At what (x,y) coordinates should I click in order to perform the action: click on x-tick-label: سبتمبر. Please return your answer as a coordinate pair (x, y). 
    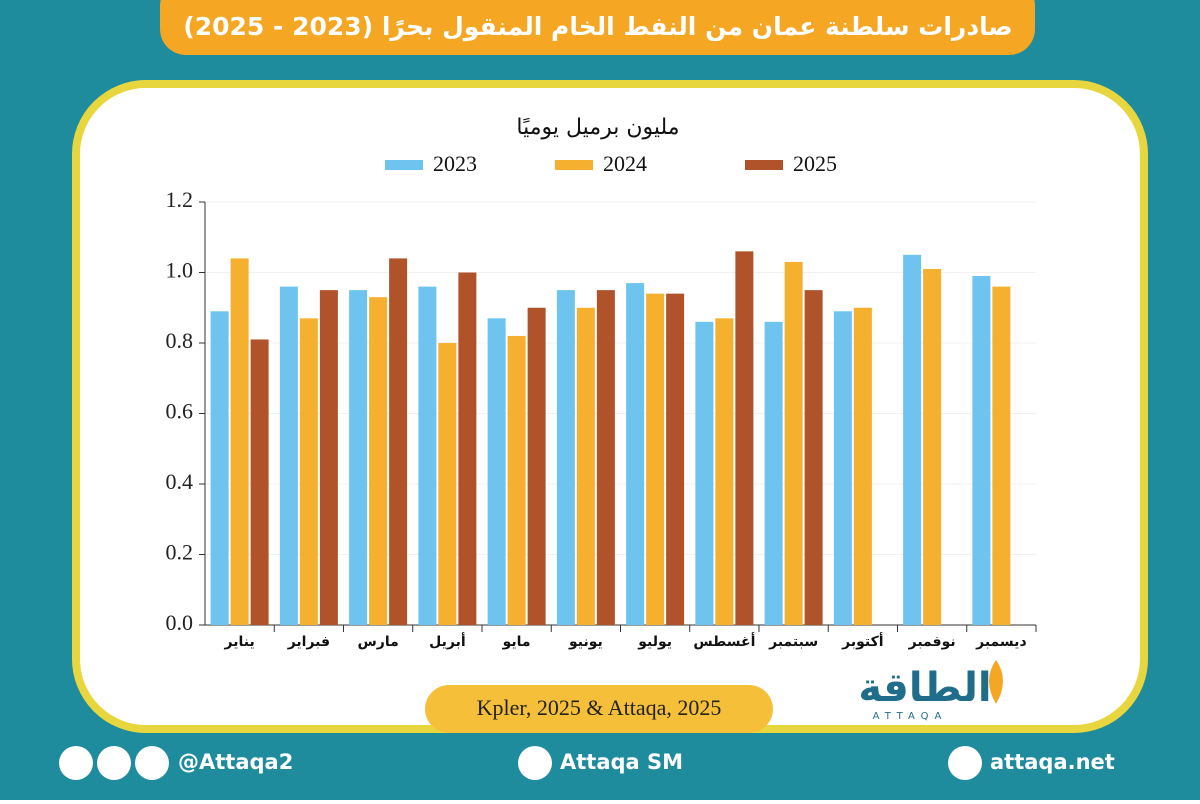
    Looking at the image, I should click on (793, 642).